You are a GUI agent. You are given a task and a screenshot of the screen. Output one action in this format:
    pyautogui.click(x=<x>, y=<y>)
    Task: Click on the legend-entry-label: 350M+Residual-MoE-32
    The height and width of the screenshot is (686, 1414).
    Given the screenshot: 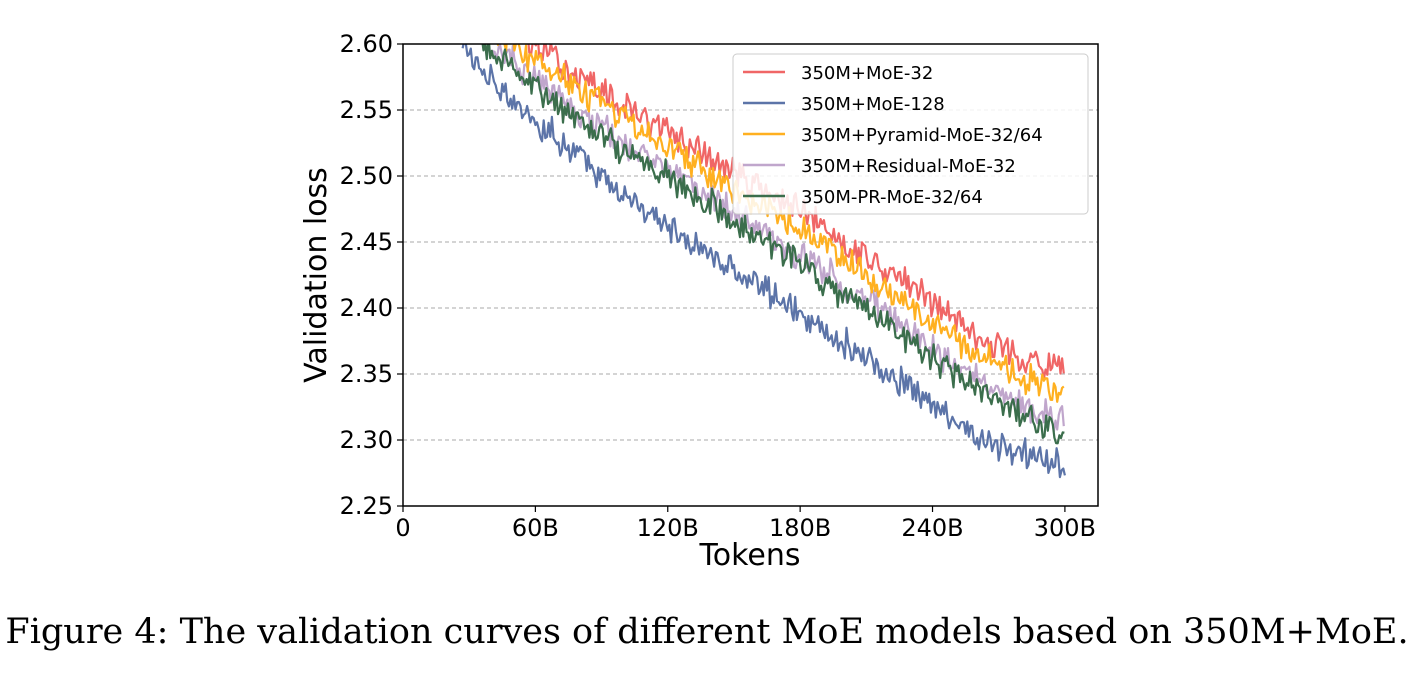 What is the action you would take?
    pyautogui.click(x=908, y=166)
    